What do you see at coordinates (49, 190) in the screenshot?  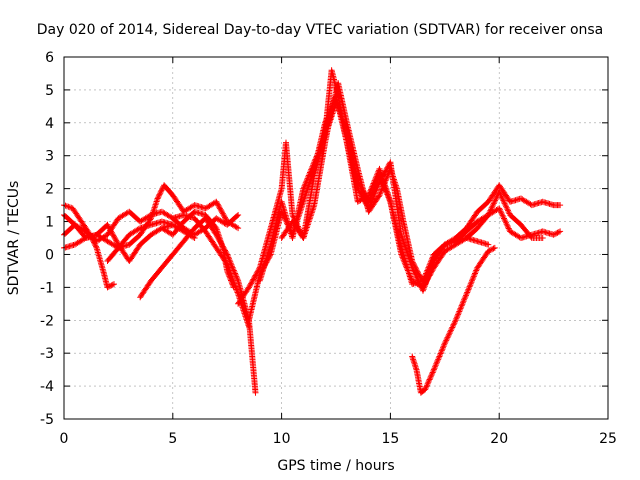 I see `y-tick-label: 2` at bounding box center [49, 190].